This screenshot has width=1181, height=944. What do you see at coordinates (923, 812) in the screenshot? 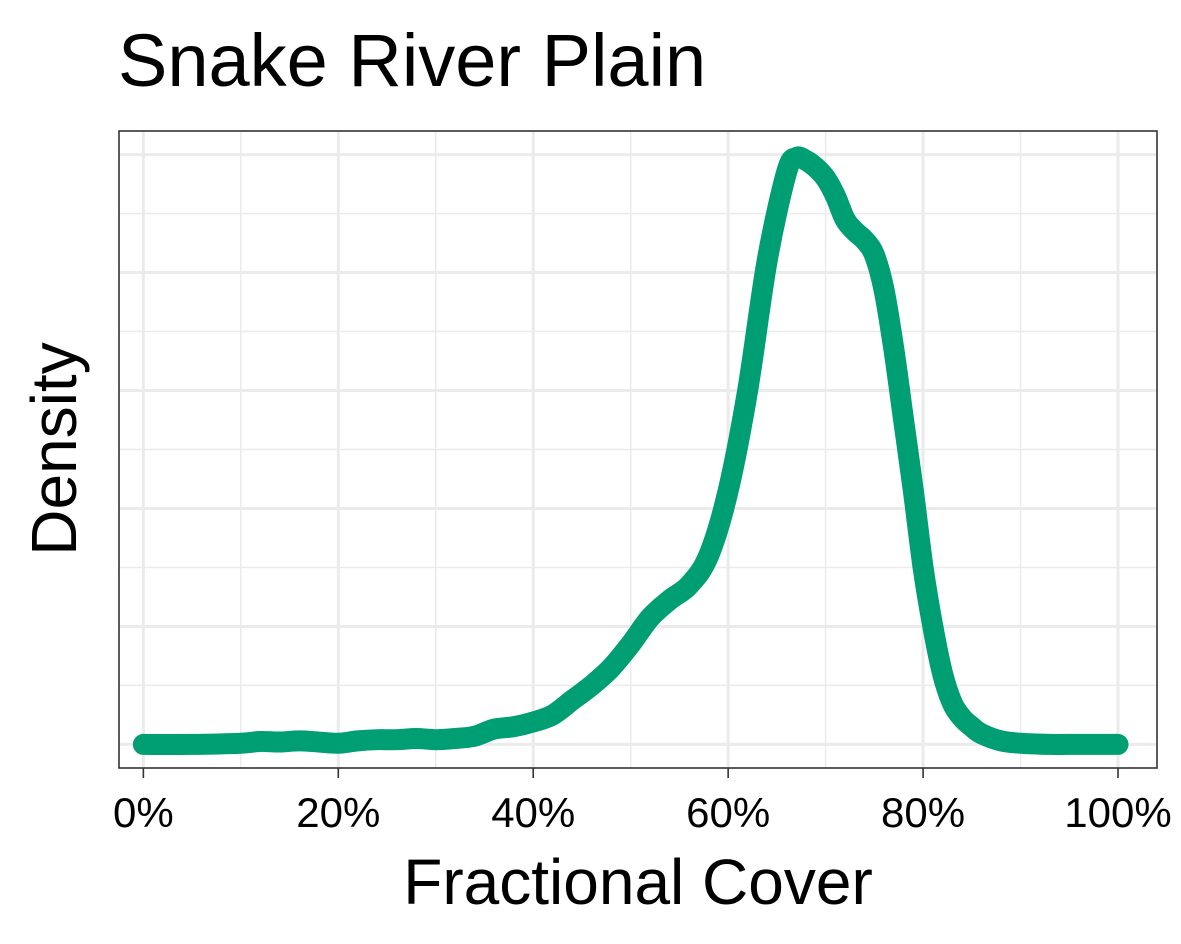
I see `x-tick-label: 80%` at bounding box center [923, 812].